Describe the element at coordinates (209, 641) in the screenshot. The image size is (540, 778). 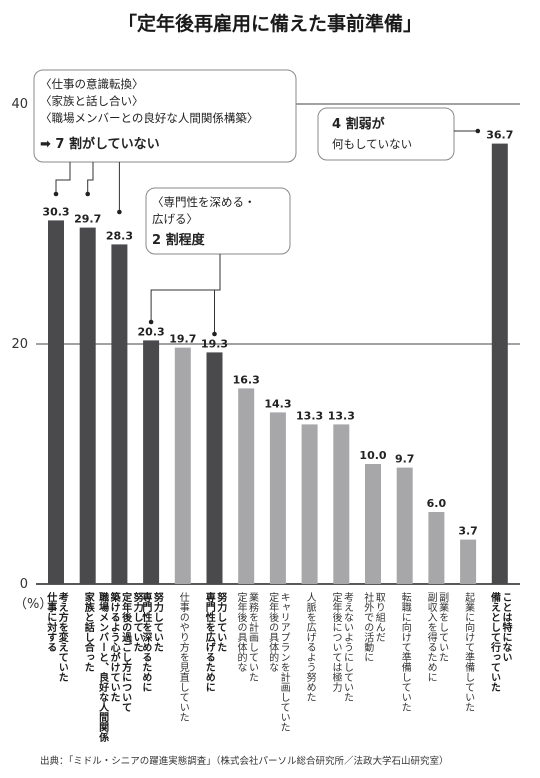
I see `category-text: 専門性を広げるために` at that location.